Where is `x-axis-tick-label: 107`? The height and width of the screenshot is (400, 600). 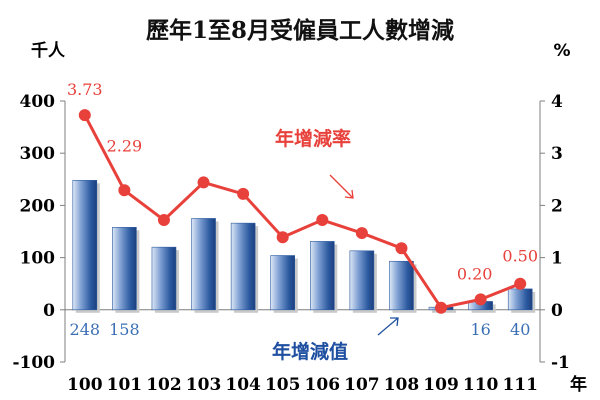 x-axis-tick-label: 107 is located at coordinates (362, 385).